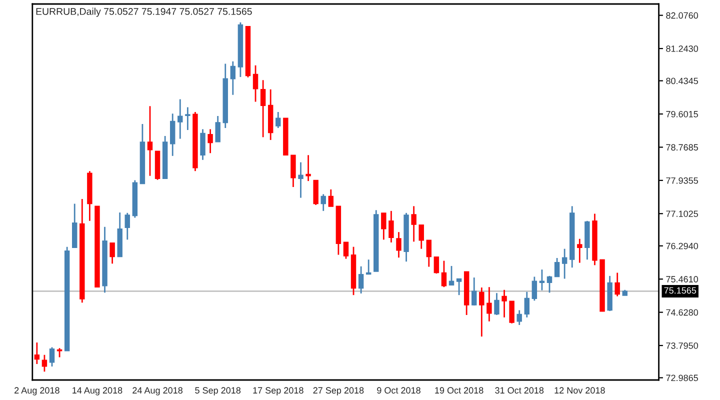  Describe the element at coordinates (579, 390) in the screenshot. I see `x-tick-label: 12 Nov 2018` at that location.